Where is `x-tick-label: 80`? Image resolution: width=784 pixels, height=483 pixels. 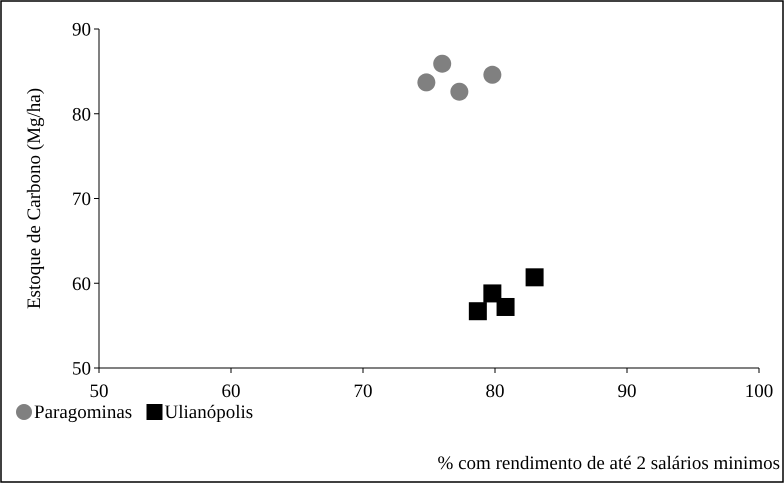
x-tick-label: 80 is located at coordinates (495, 391).